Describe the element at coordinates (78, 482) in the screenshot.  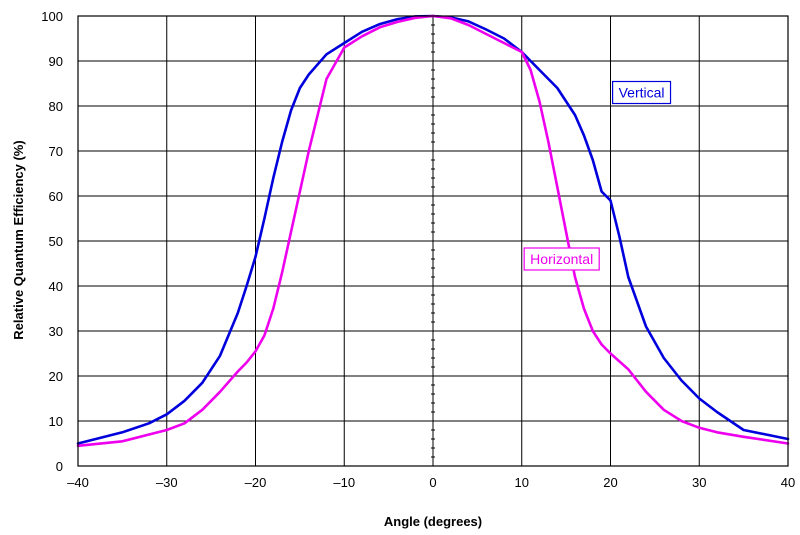
I see `x-tick-label: –40` at that location.